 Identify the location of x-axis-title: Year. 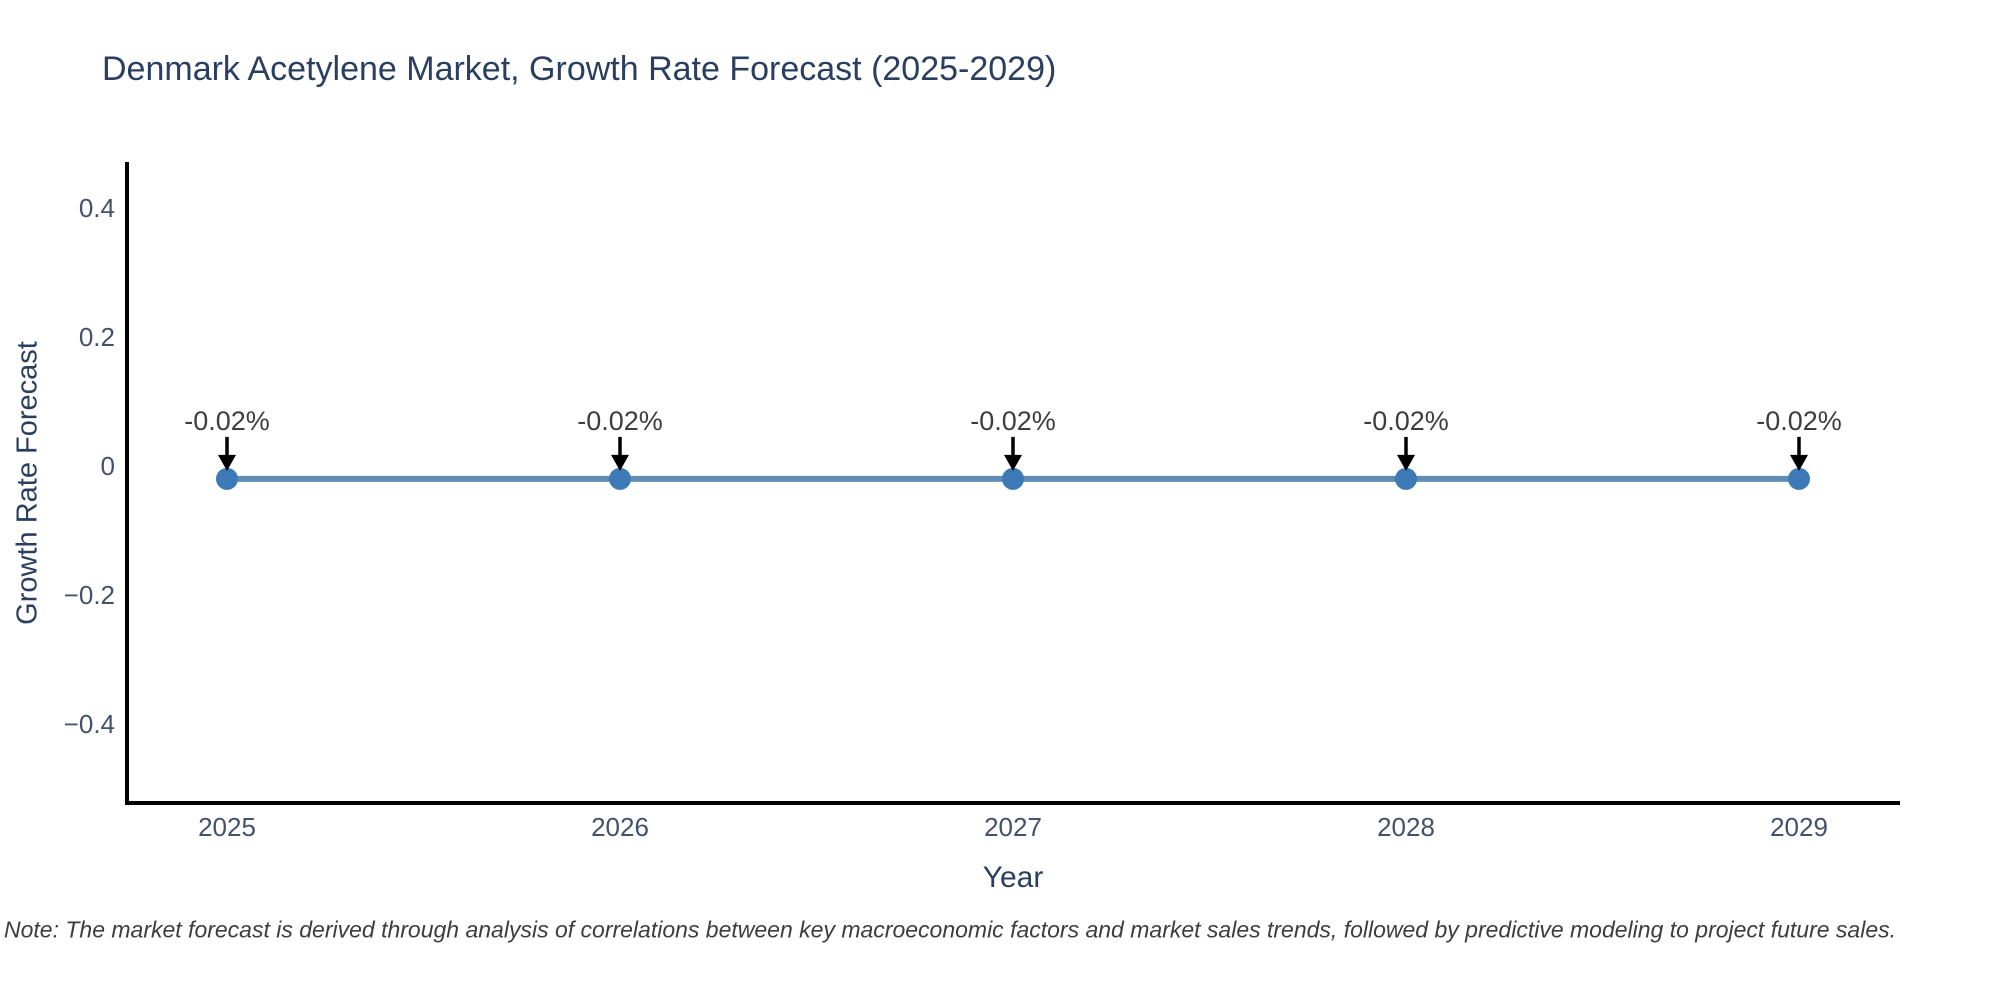
(1013, 877).